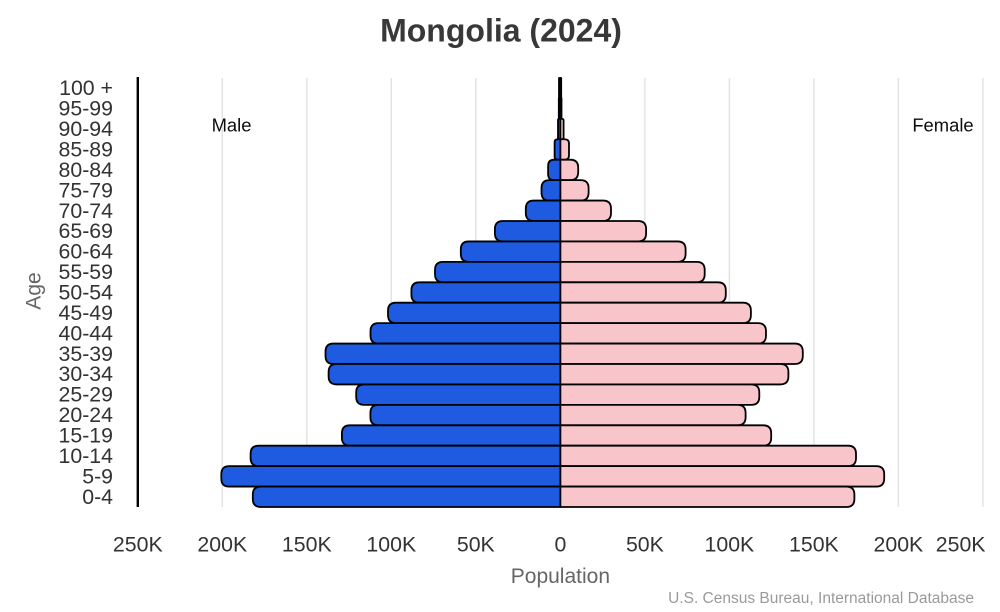  Describe the element at coordinates (232, 124) in the screenshot. I see `svg-text: Male` at that location.